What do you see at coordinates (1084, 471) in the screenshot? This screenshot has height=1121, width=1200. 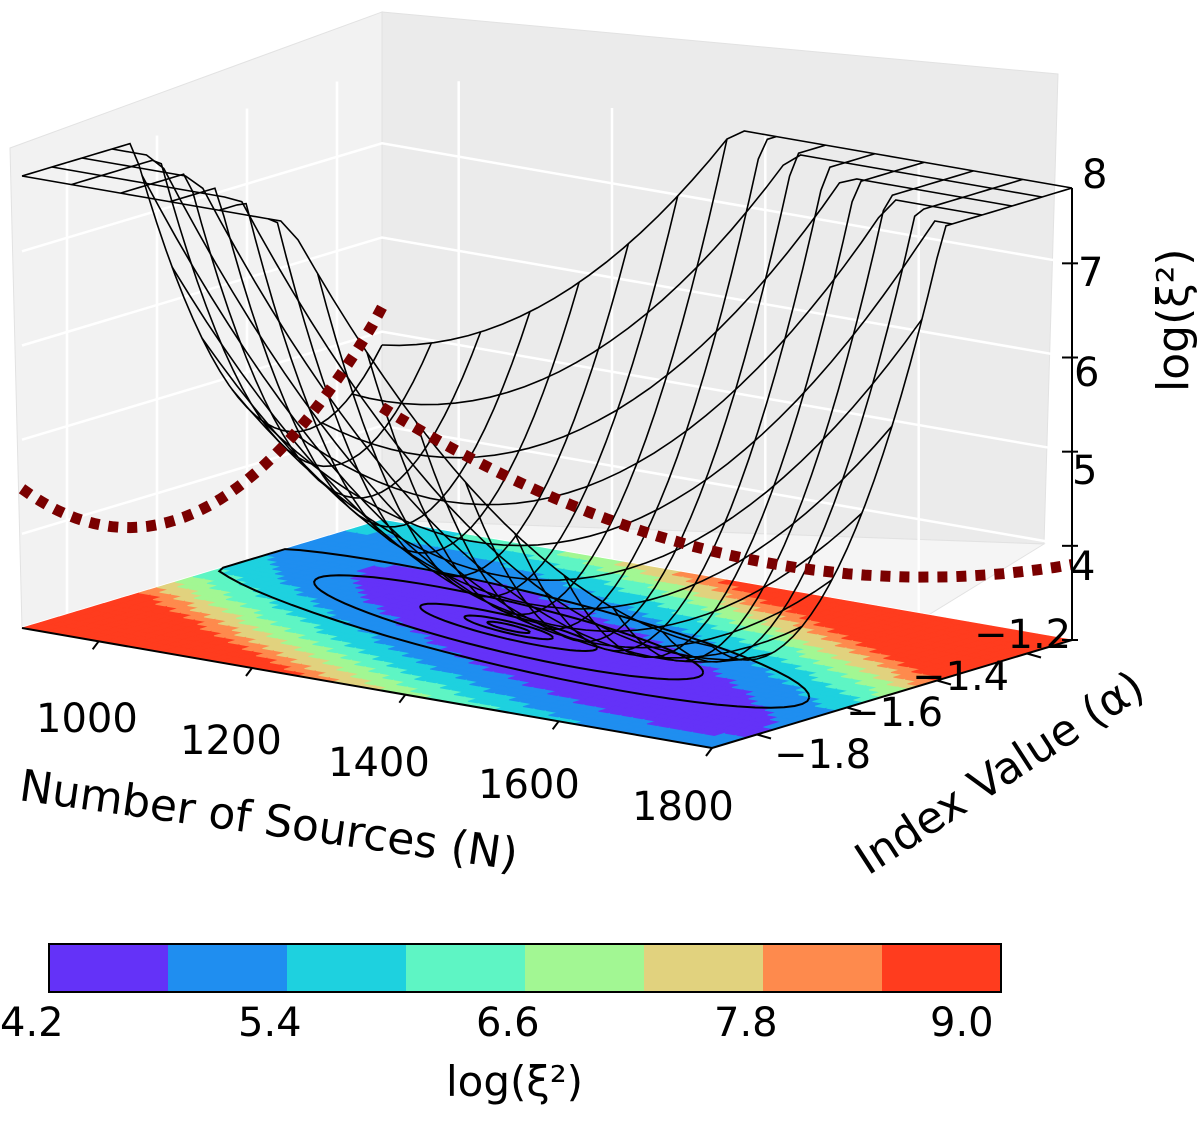 I see `z-tick-label: 5` at bounding box center [1084, 471].